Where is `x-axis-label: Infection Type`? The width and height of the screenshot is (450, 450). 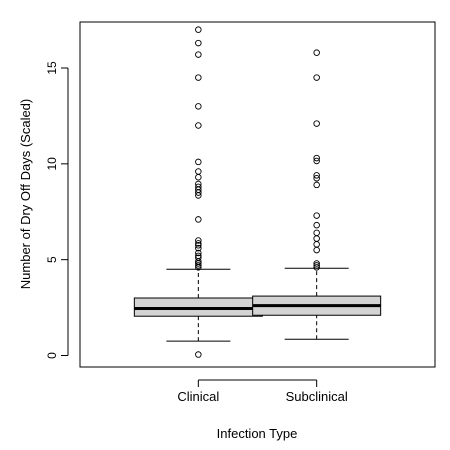 x-axis-label: Infection Type is located at coordinates (257, 433).